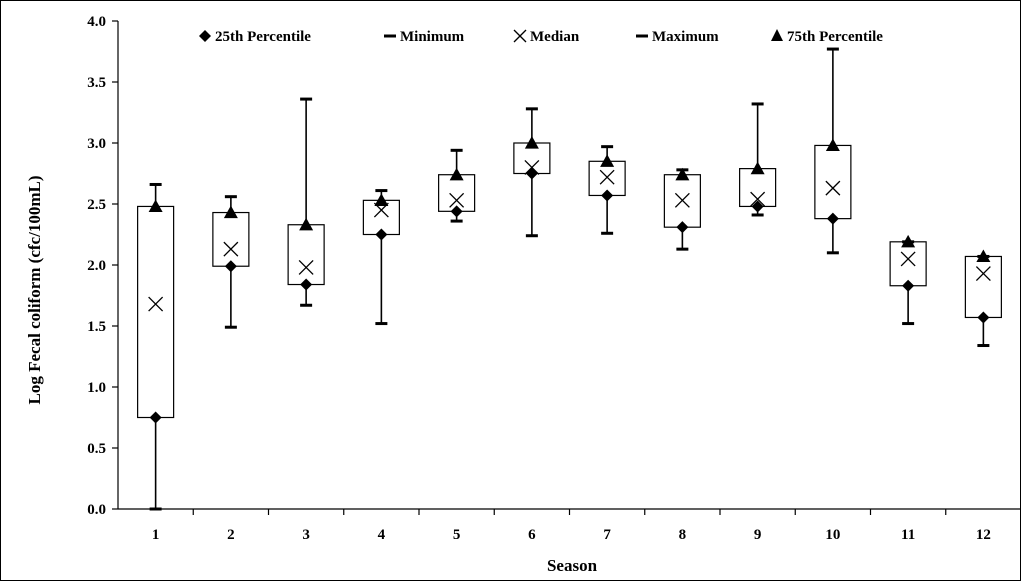 The image size is (1021, 581). Describe the element at coordinates (96, 449) in the screenshot. I see `y-tick-label: 0.5` at that location.